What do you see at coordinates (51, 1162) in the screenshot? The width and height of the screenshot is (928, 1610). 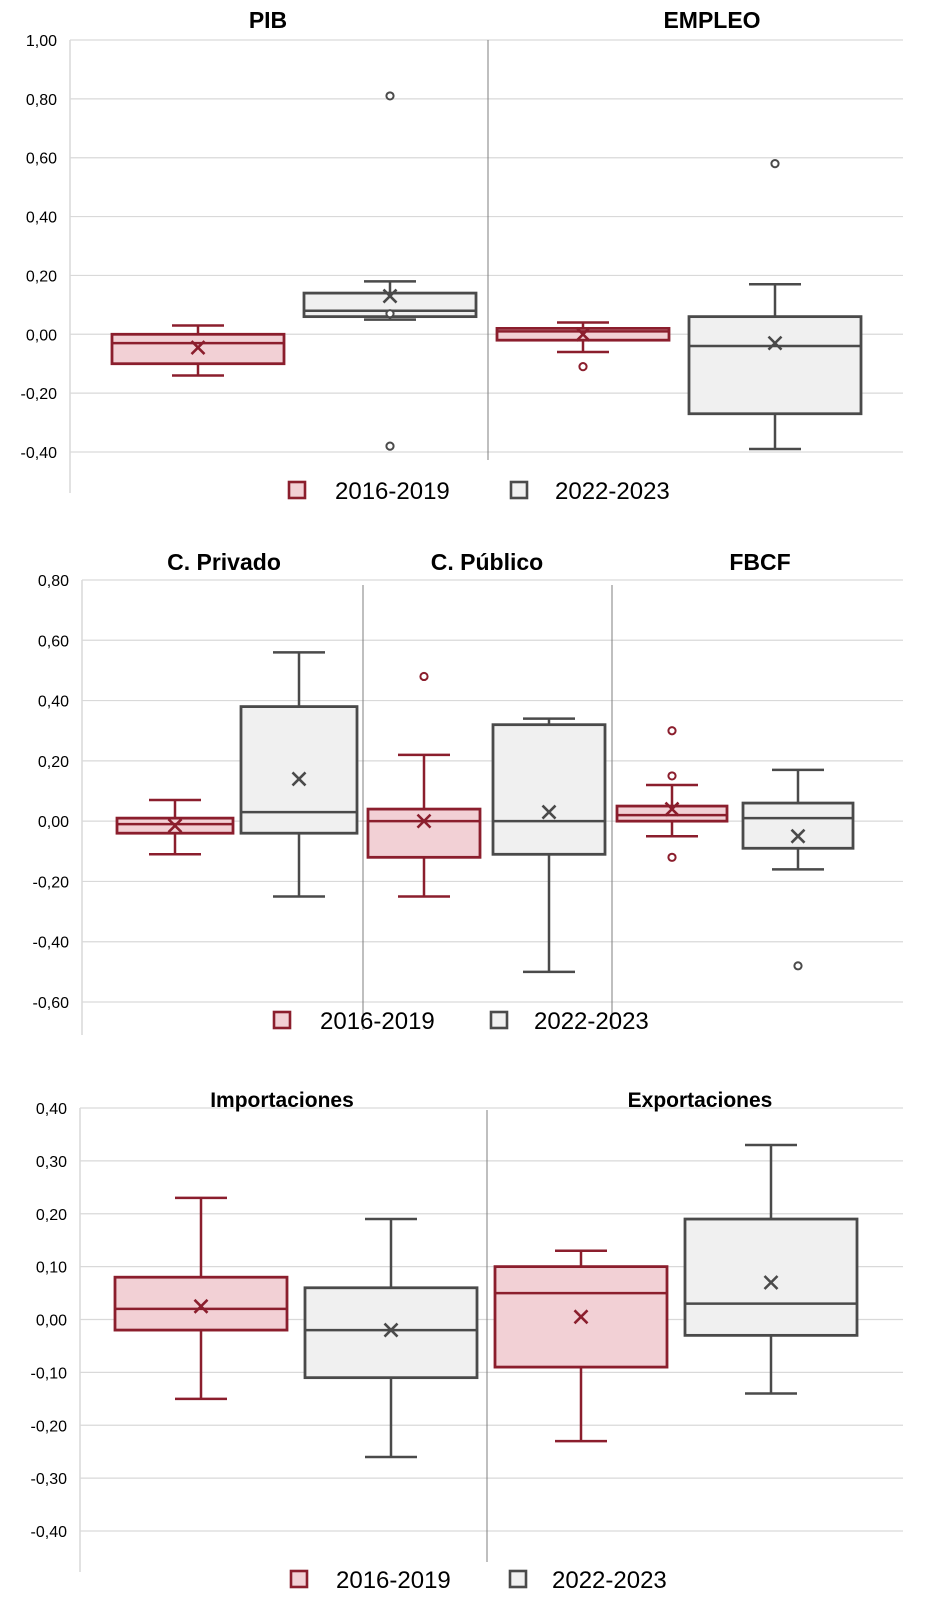 I see `y-tick-label: 0,30` at bounding box center [51, 1162].